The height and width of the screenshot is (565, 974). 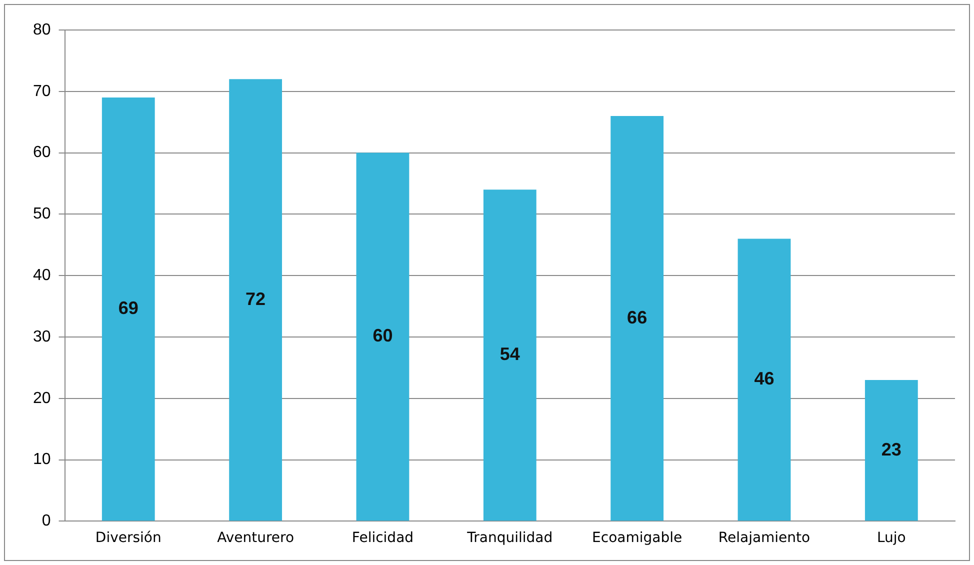 I want to click on data-label: 46, so click(x=764, y=378).